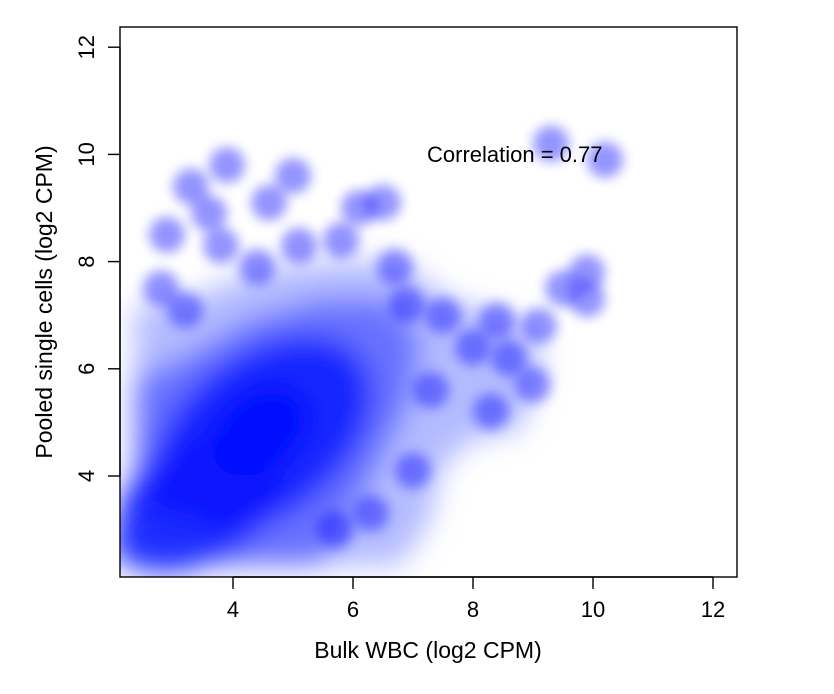 This screenshot has width=834, height=694. Describe the element at coordinates (427, 650) in the screenshot. I see `x-axis-title: Bulk WBC (log2 CPM)` at that location.